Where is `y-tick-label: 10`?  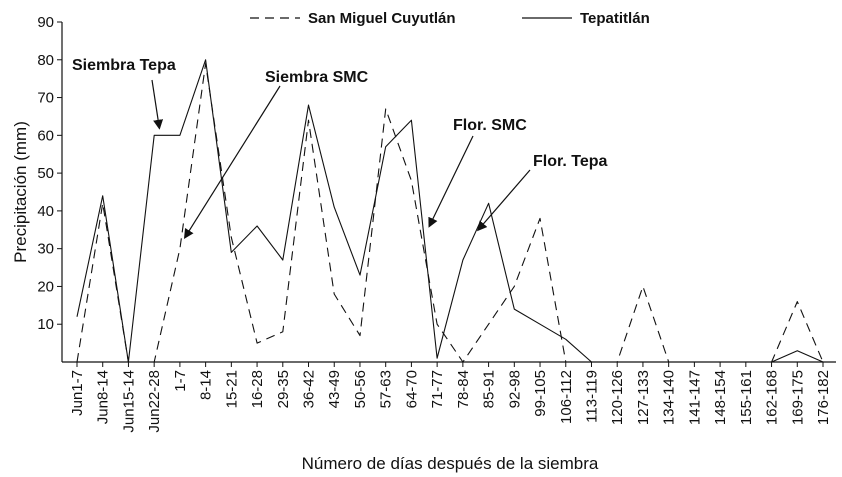 y-tick-label: 10 is located at coordinates (45, 324).